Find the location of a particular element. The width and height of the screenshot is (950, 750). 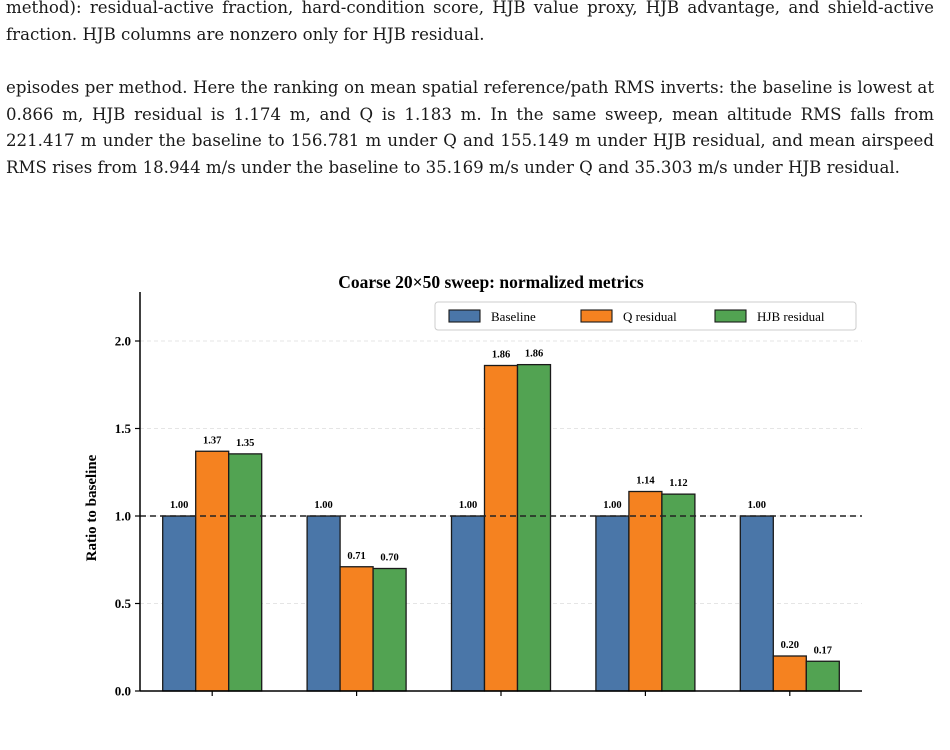

data-label: 1.35 is located at coordinates (245, 443).